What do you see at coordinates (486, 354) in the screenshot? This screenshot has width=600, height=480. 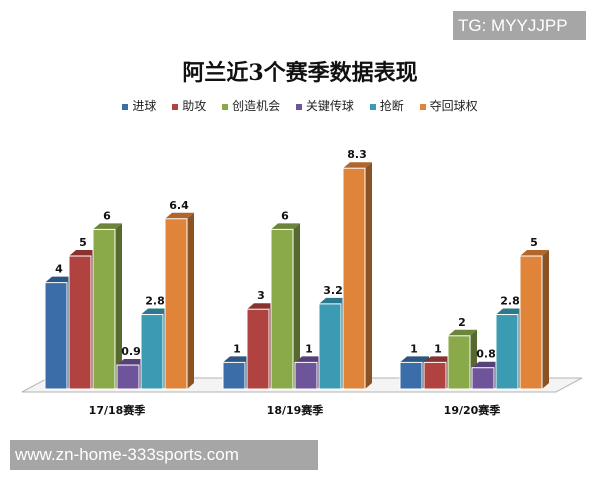 I see `value-label: 0.8` at bounding box center [486, 354].